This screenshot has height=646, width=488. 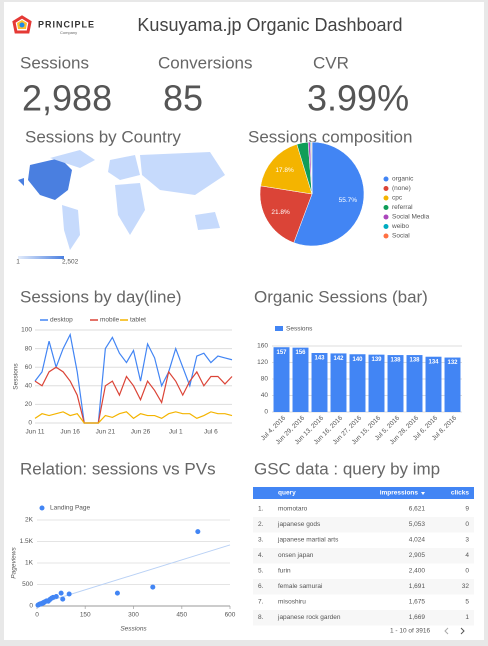 I want to click on table-cell: 32, so click(x=466, y=586).